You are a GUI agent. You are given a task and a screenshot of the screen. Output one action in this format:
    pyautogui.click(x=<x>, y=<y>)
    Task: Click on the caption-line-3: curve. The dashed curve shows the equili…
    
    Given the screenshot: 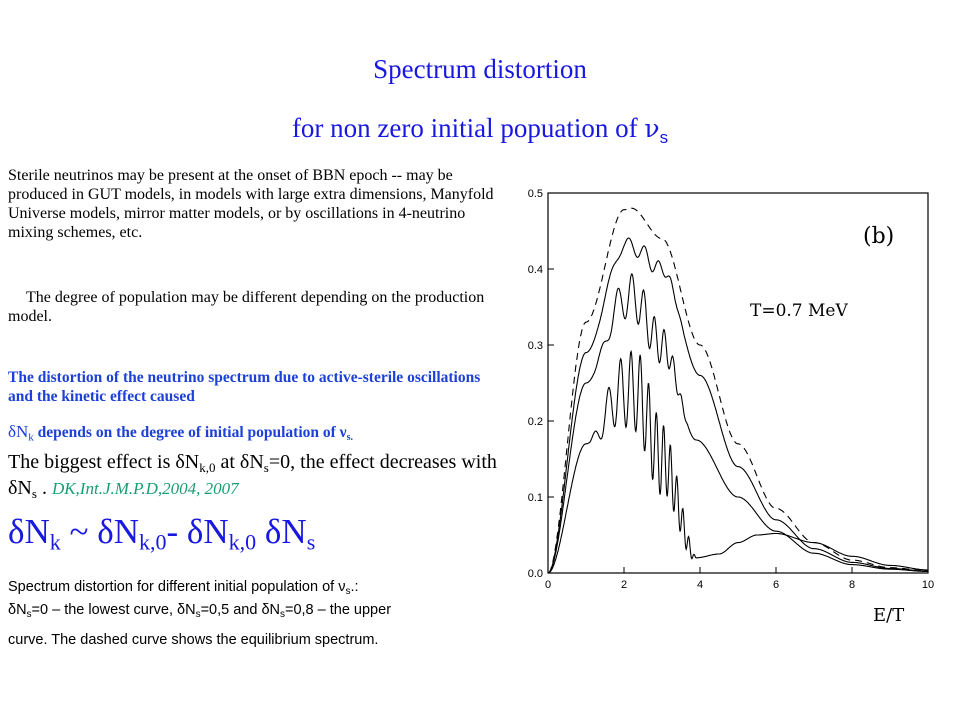 What is the action you would take?
    pyautogui.click(x=193, y=640)
    